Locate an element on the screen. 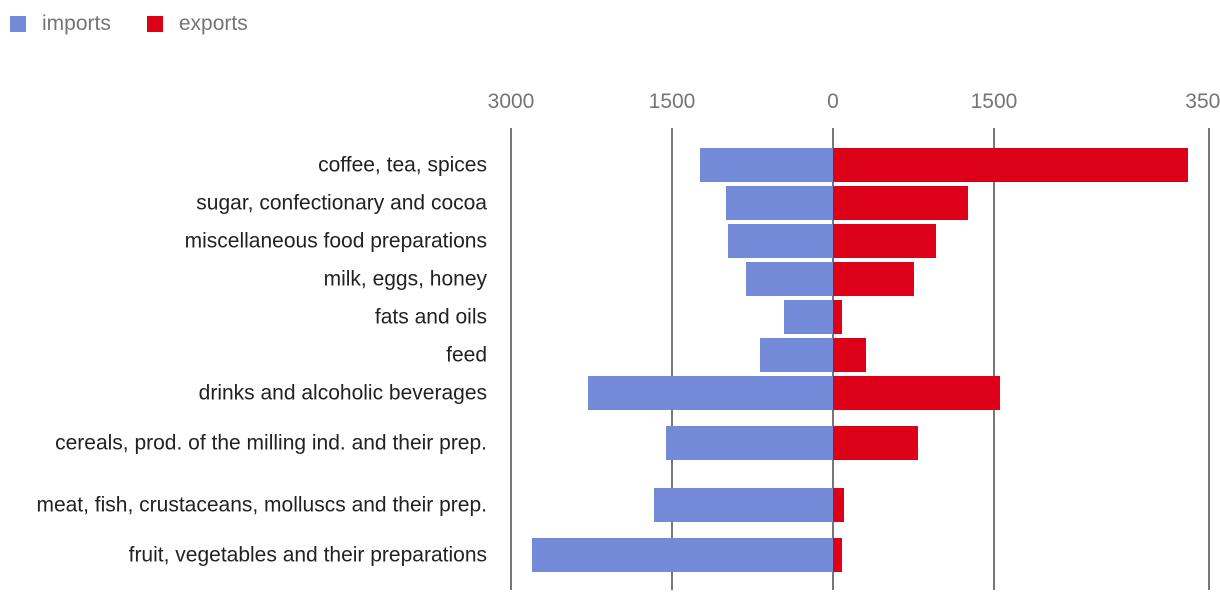  legend-swatch-exports is located at coordinates (154, 24).